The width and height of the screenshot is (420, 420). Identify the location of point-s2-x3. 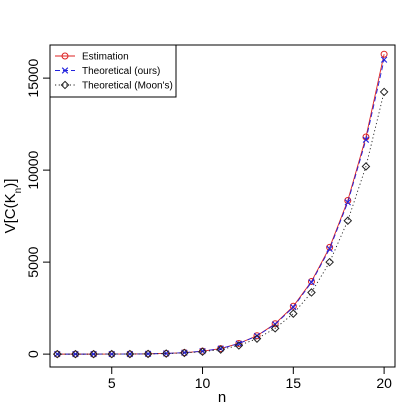
(75, 354).